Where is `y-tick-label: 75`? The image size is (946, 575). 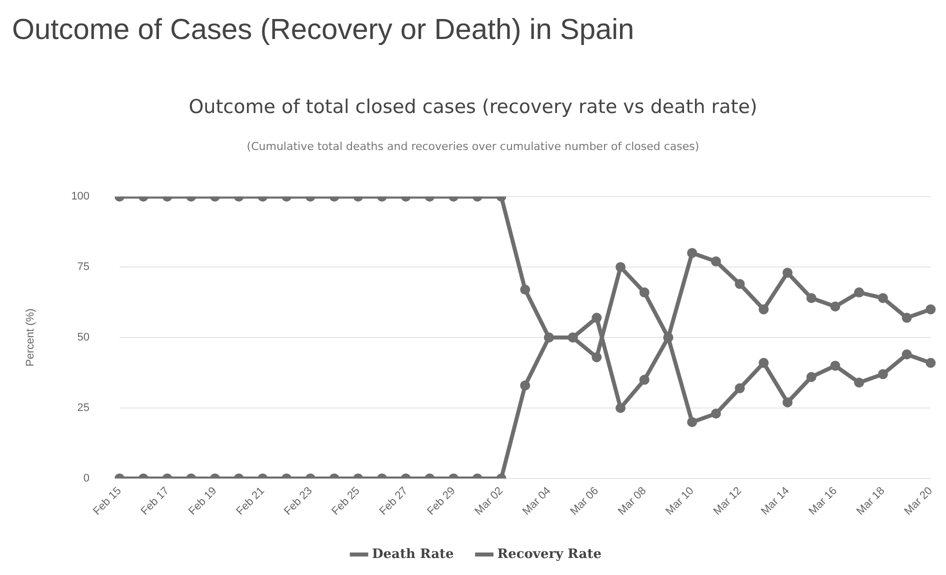 y-tick-label: 75 is located at coordinates (83, 267).